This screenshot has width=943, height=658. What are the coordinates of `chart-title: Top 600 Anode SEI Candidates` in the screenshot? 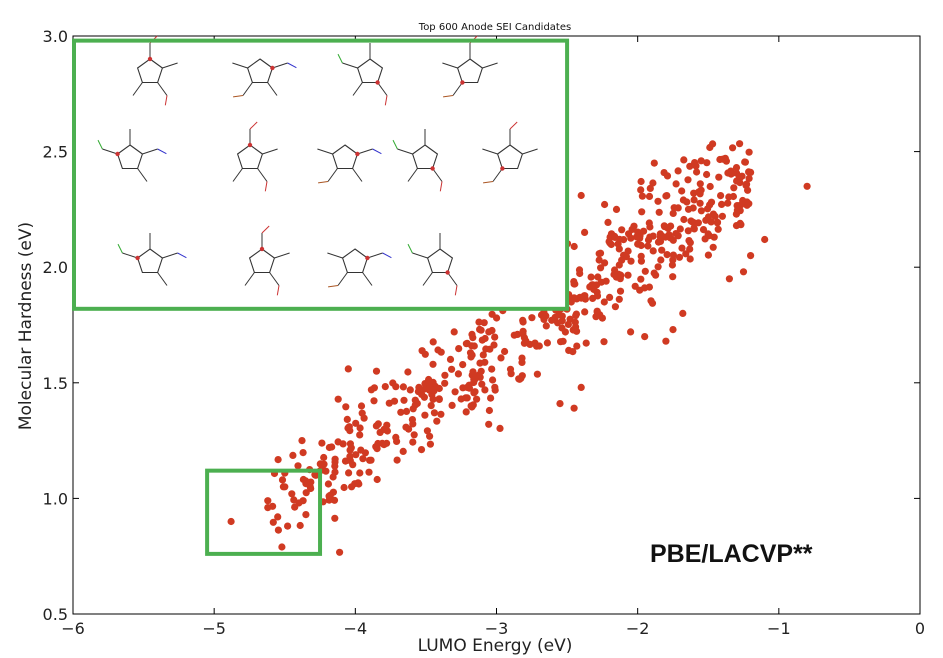 It's located at (494, 27).